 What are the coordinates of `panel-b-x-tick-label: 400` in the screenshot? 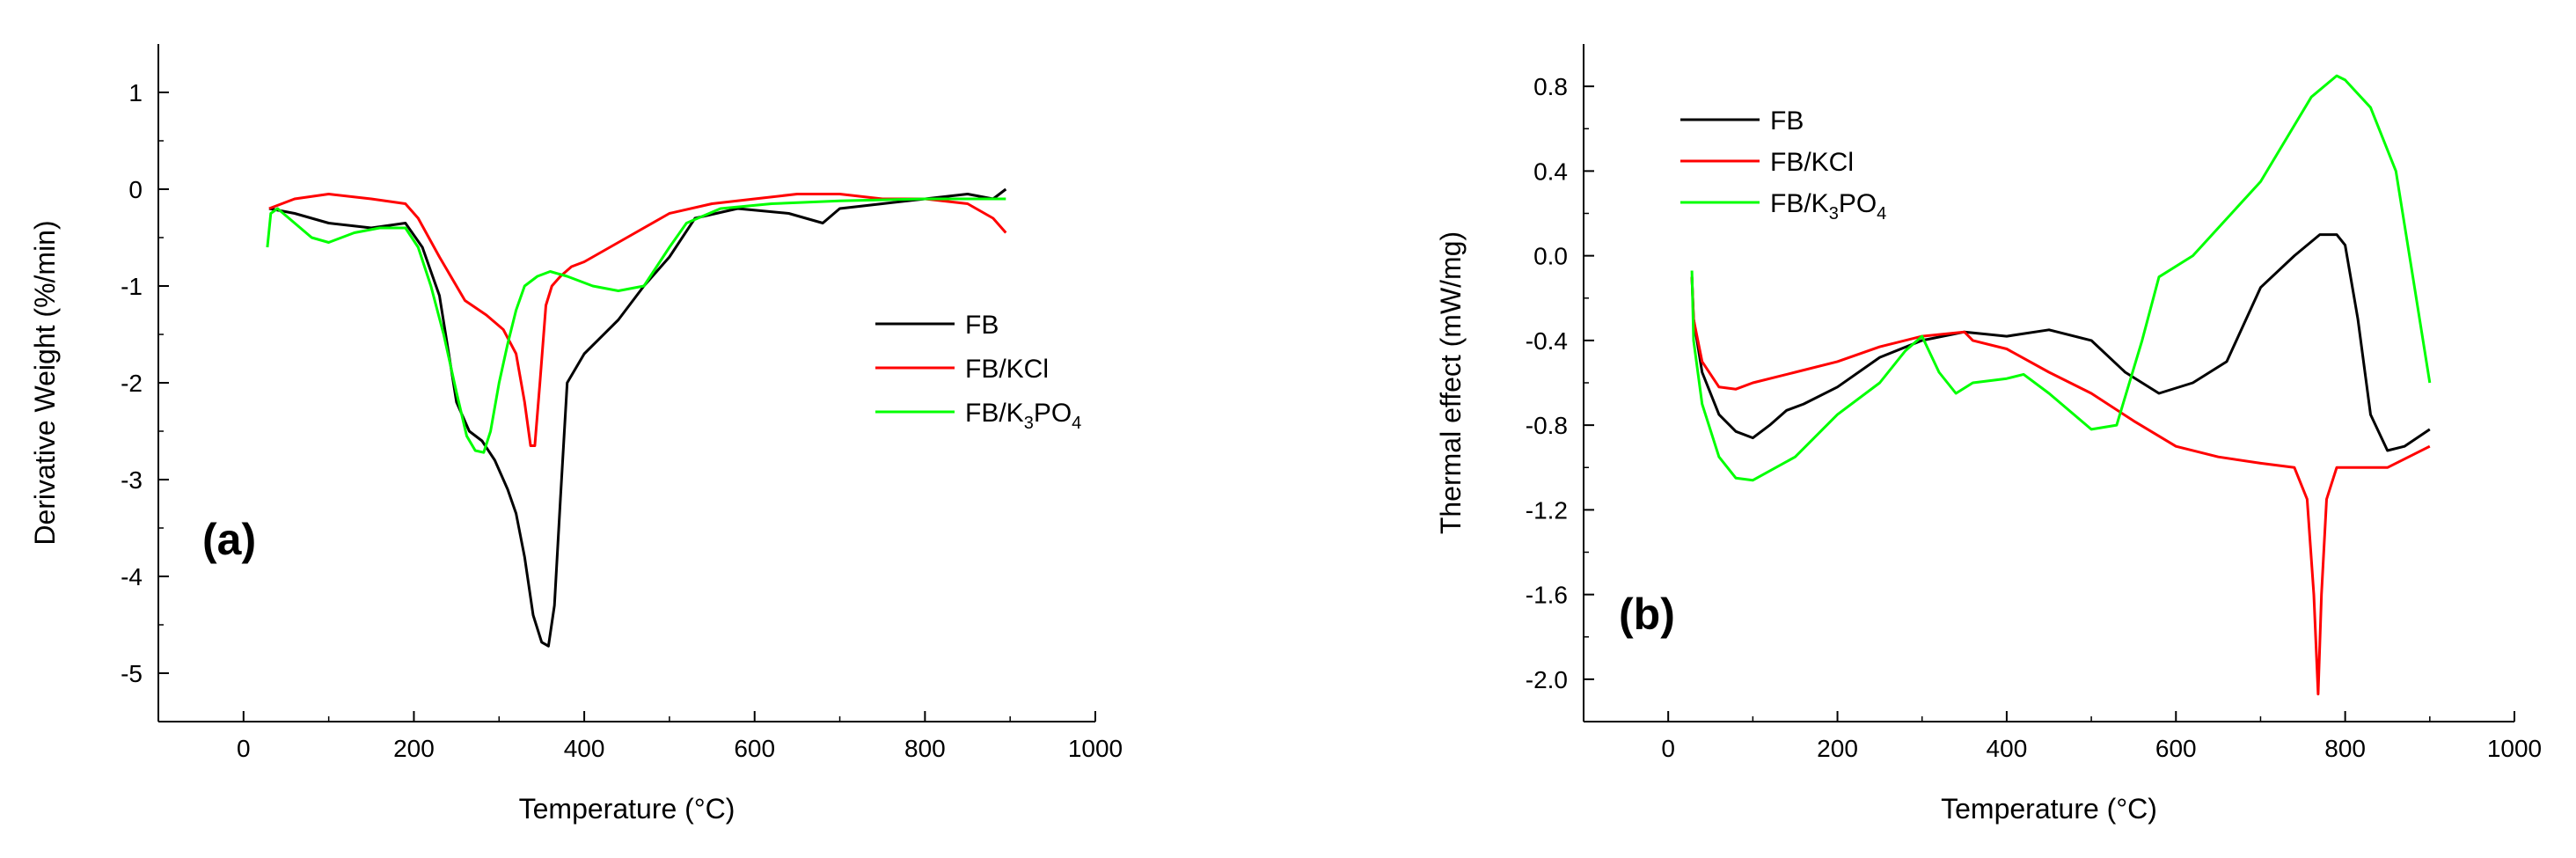 It's located at (2007, 748).